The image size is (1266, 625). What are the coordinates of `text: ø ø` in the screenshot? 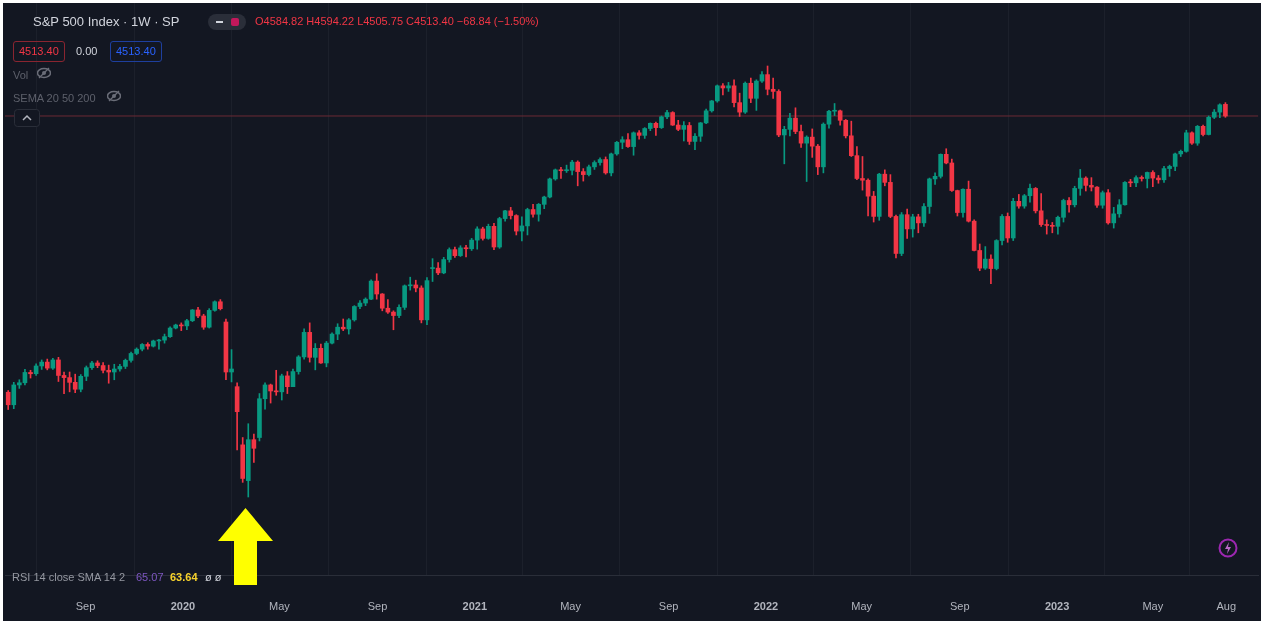 It's located at (213, 577).